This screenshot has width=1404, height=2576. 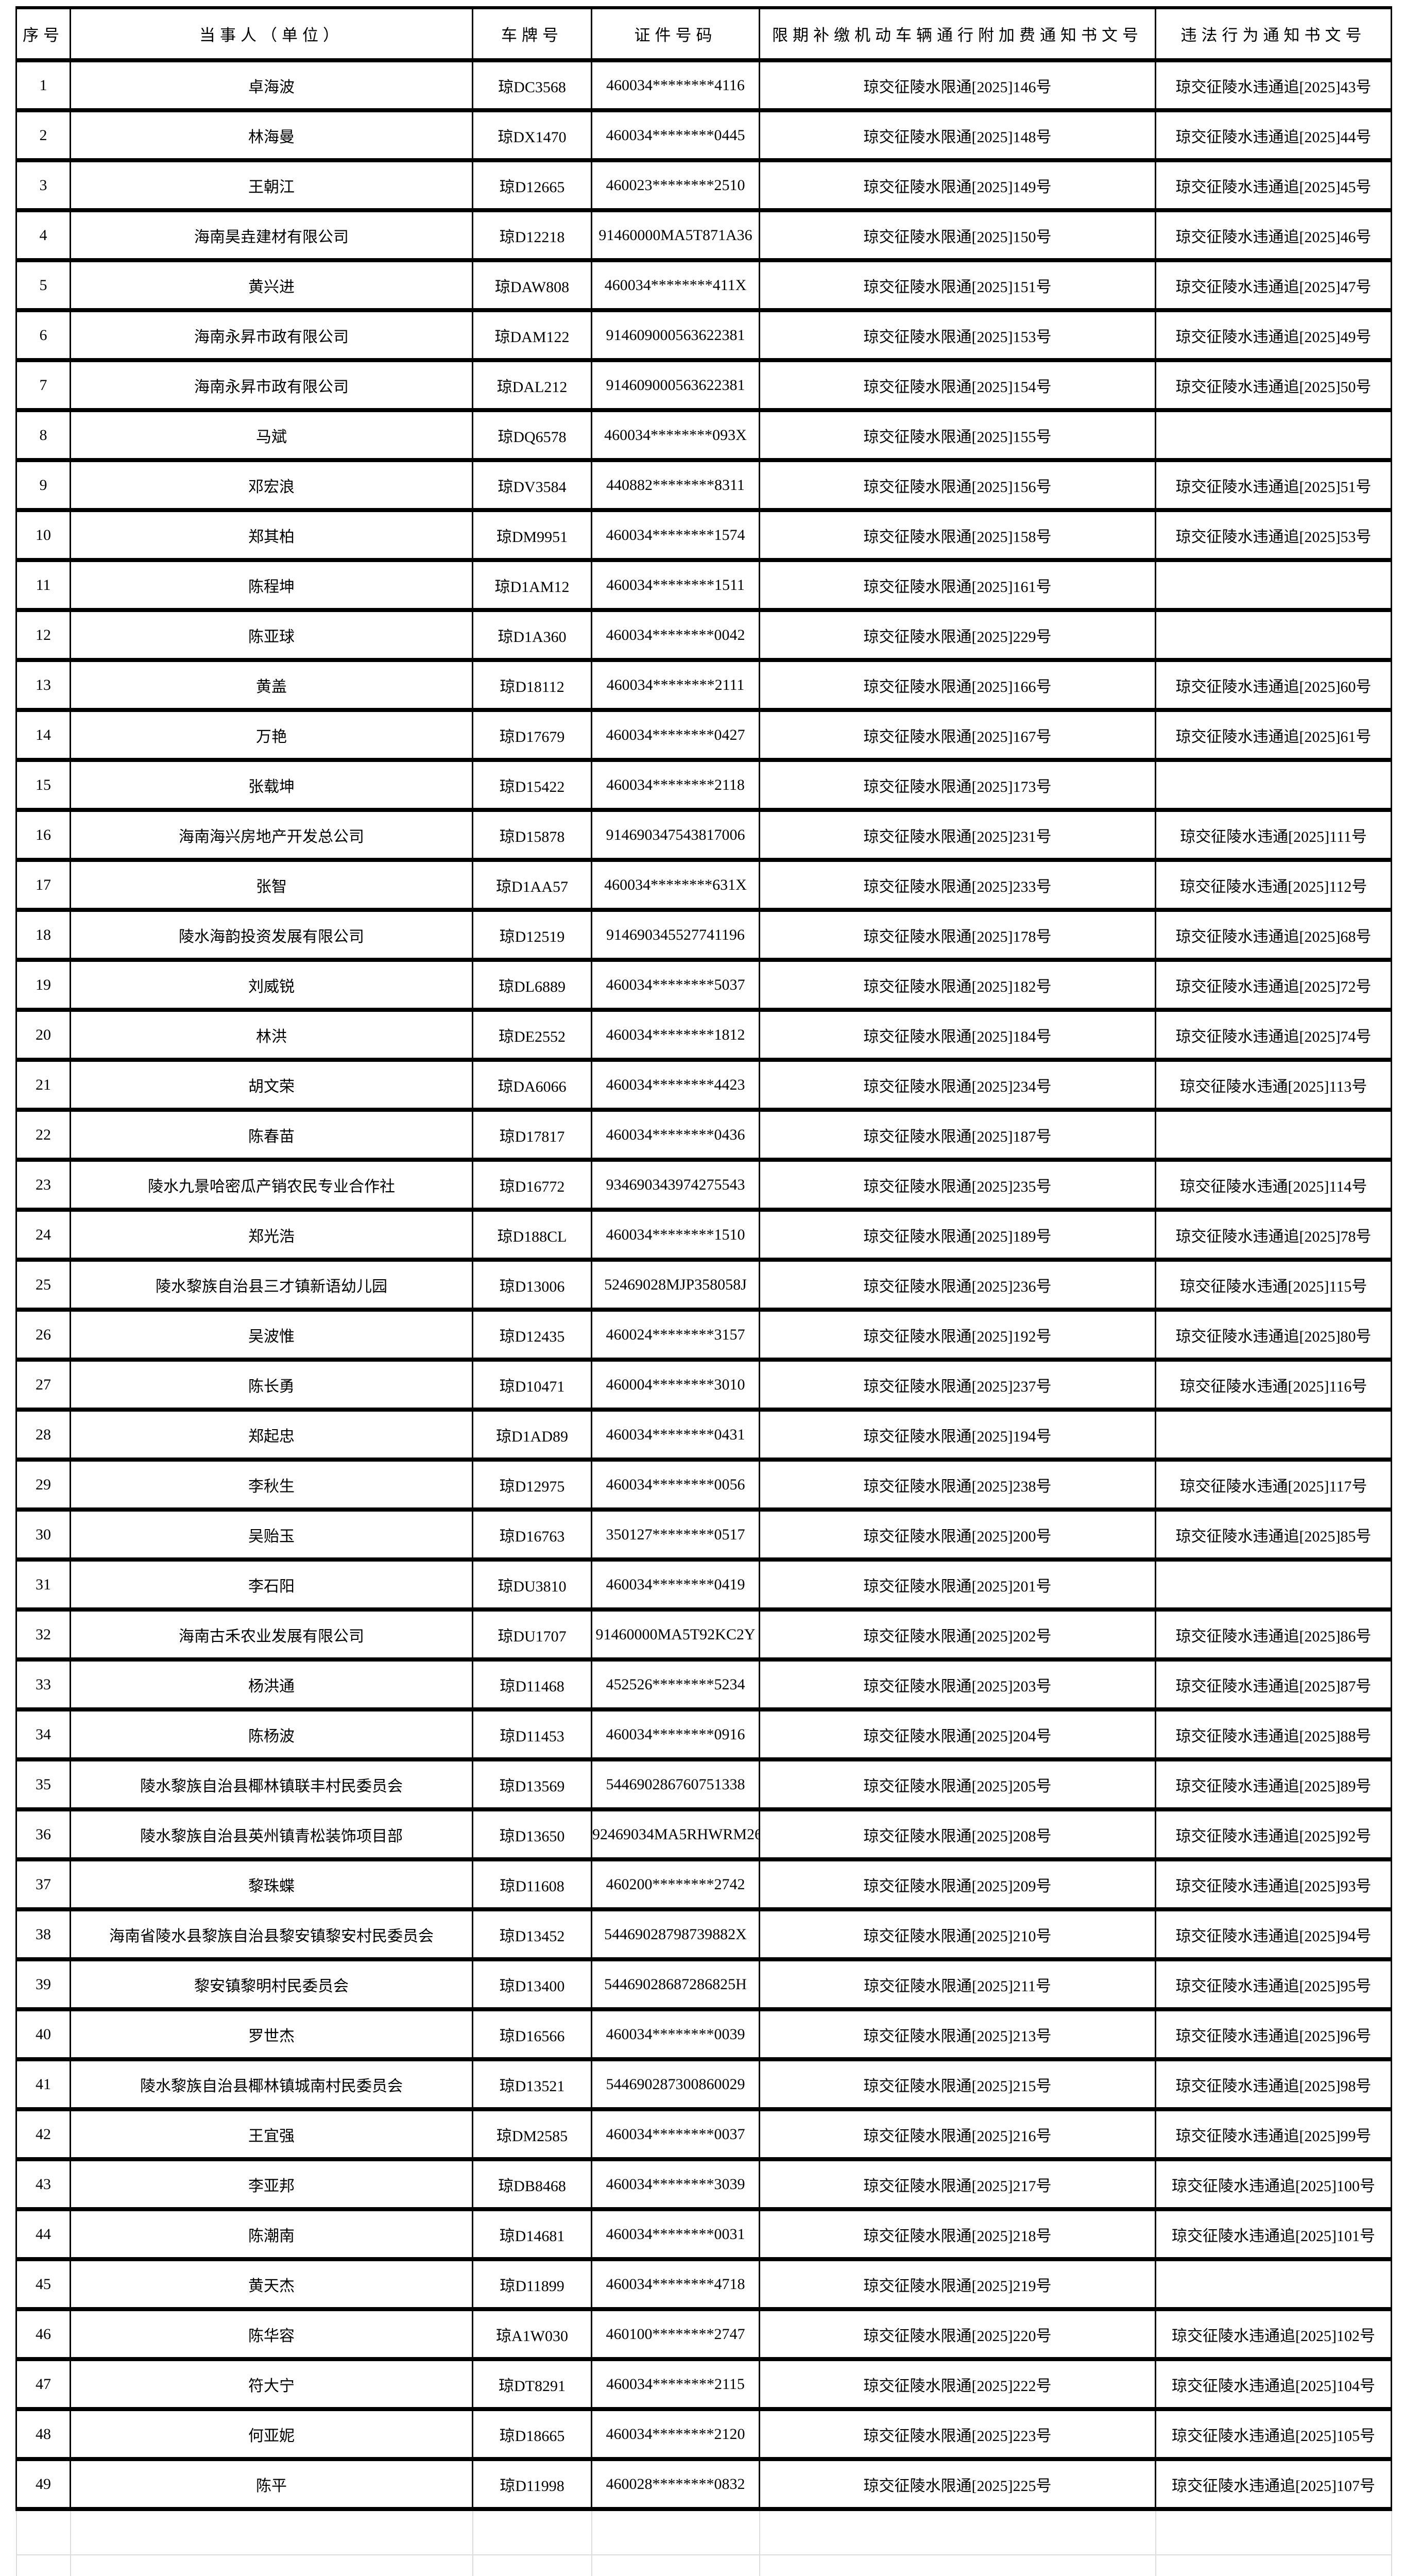 What do you see at coordinates (958, 786) in the screenshot?
I see `cell-payment_notice: 琼交征陵水限通[2025]173号` at bounding box center [958, 786].